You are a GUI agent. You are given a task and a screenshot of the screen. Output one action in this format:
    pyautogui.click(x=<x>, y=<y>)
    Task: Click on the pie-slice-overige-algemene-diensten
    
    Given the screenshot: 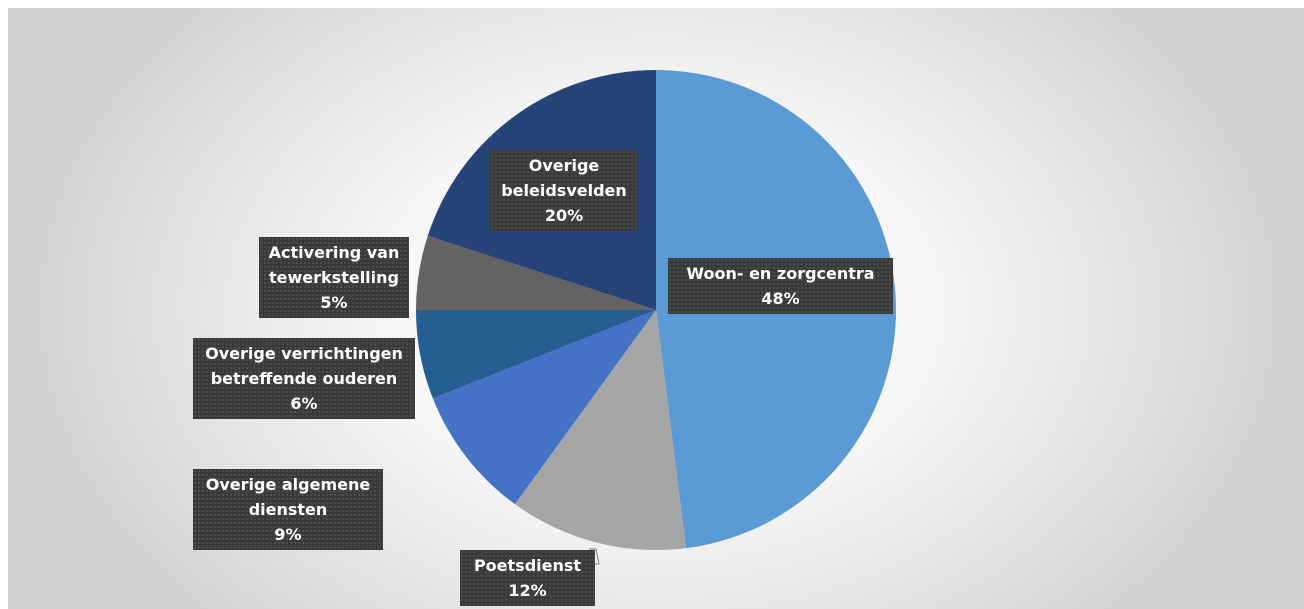 What is the action you would take?
    pyautogui.click(x=544, y=407)
    